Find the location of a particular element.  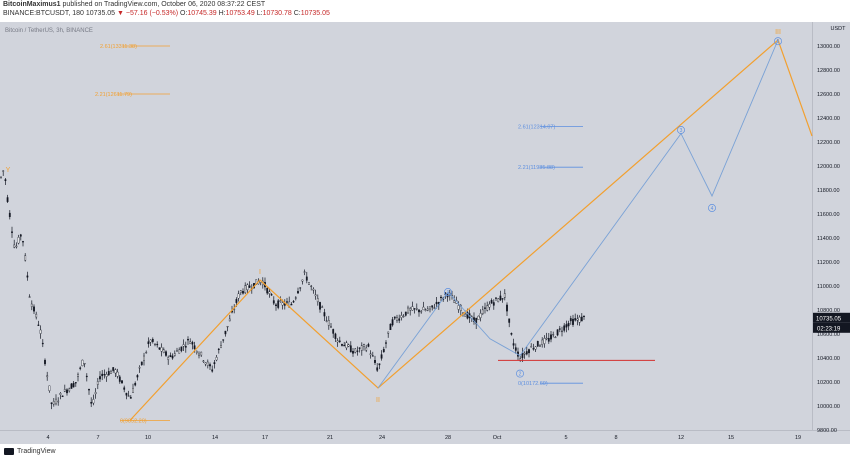

time-axis is located at coordinates (425, 437).